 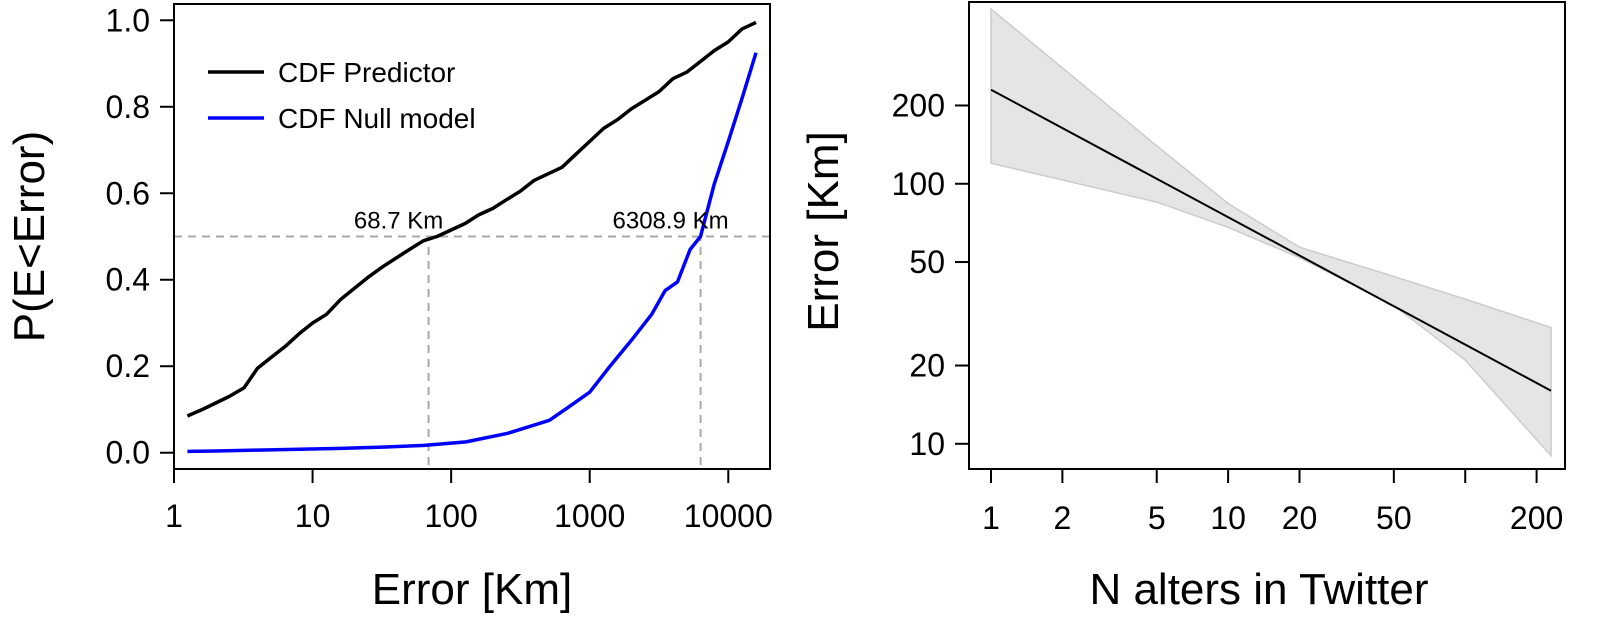 I want to click on error-x-axis-title: N alters in Twitter, so click(x=1258, y=589).